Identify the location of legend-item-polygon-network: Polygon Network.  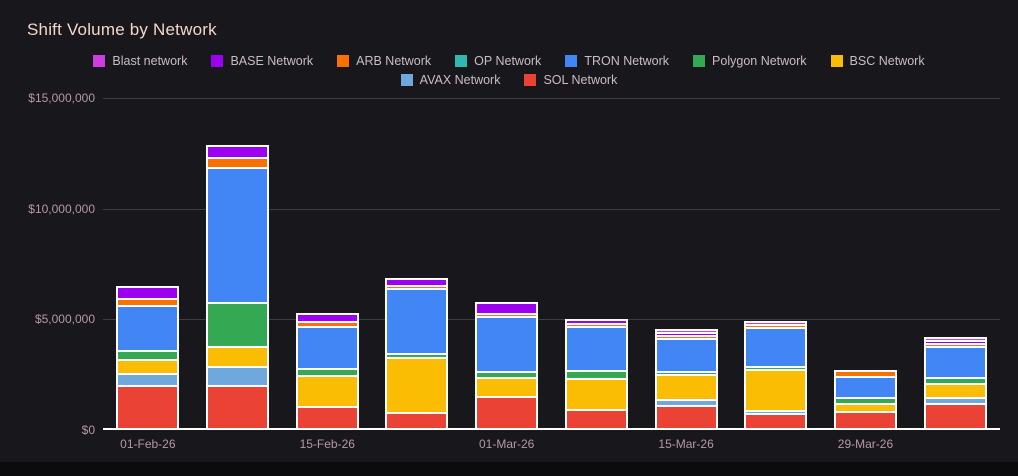
(750, 61).